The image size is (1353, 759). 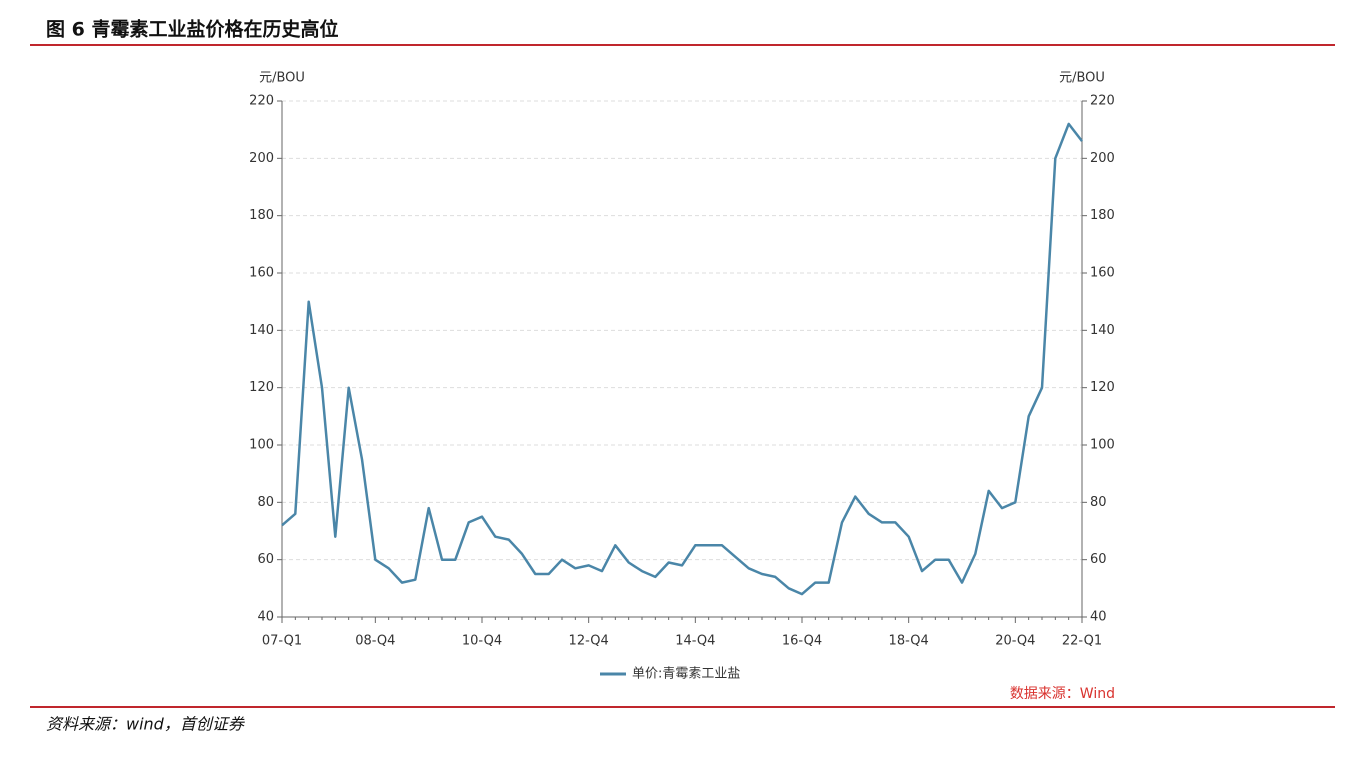 What do you see at coordinates (1102, 101) in the screenshot?
I see `y2-tick-label: 220` at bounding box center [1102, 101].